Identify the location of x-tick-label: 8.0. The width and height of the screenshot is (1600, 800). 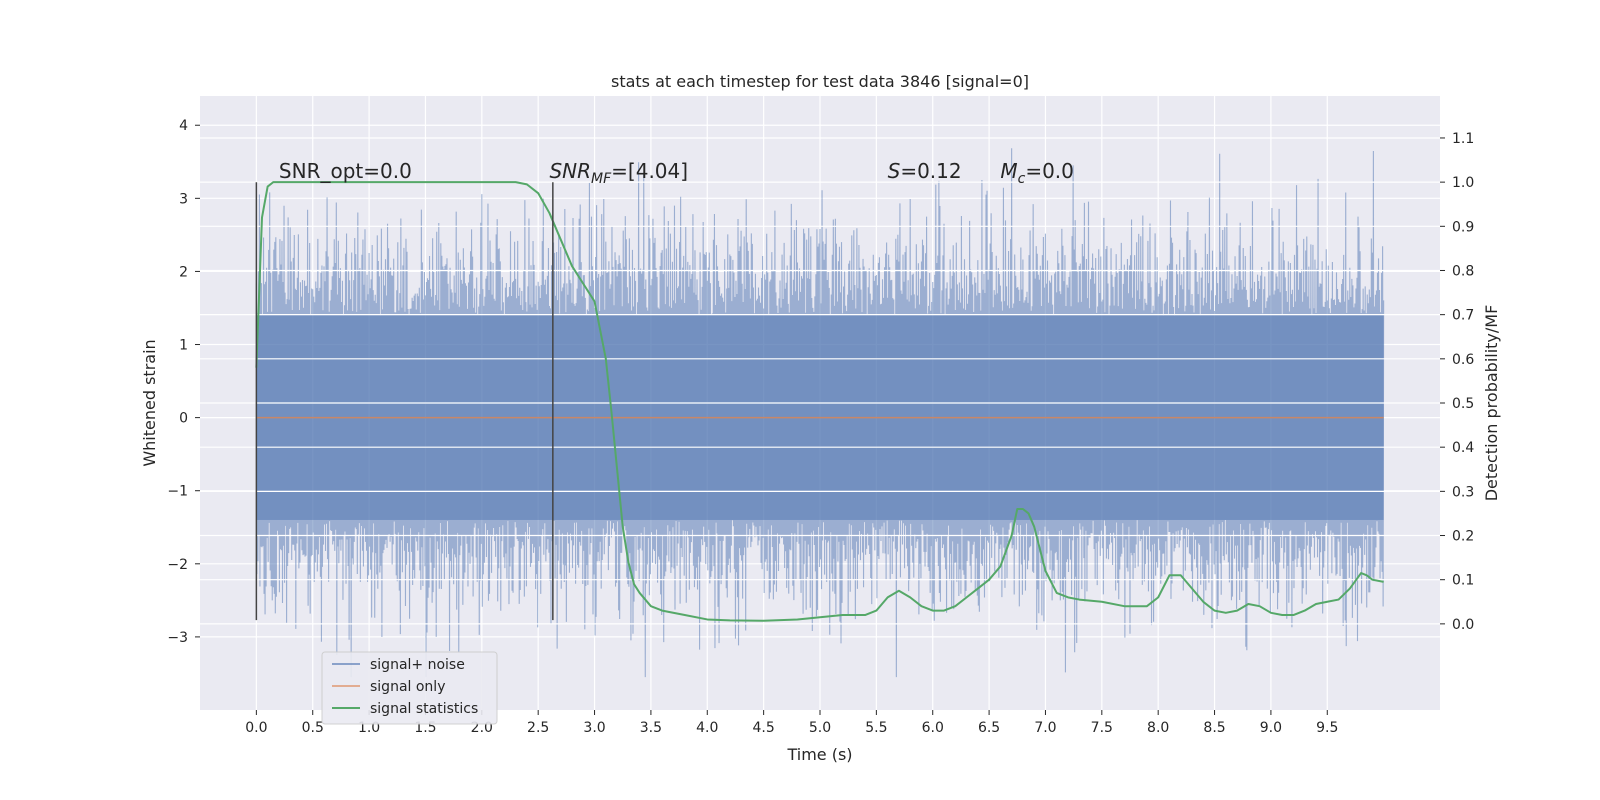
(1158, 728).